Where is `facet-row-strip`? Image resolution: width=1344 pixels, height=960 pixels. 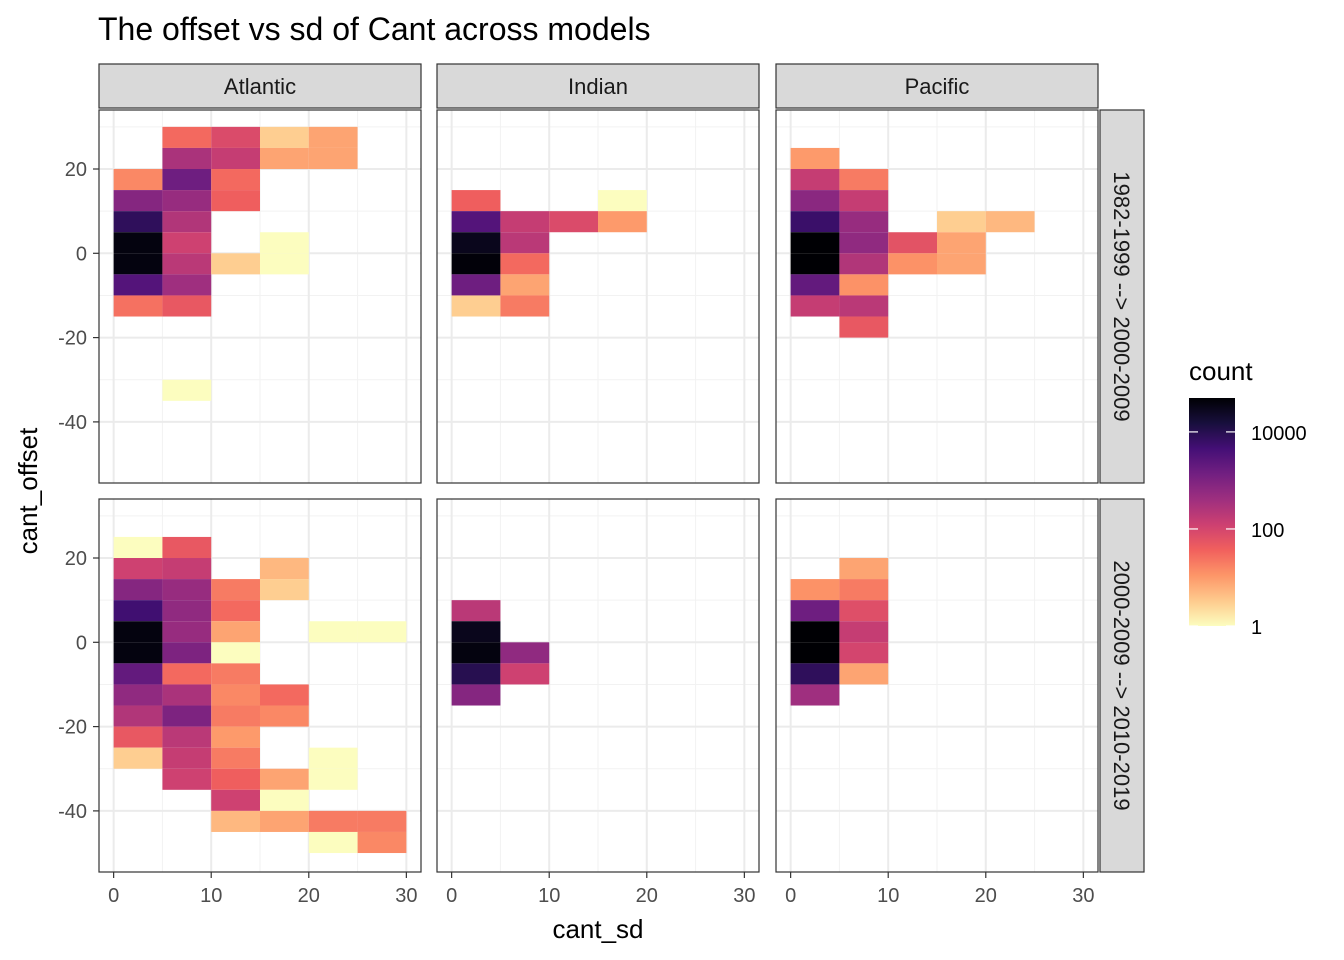 facet-row-strip is located at coordinates (1122, 296).